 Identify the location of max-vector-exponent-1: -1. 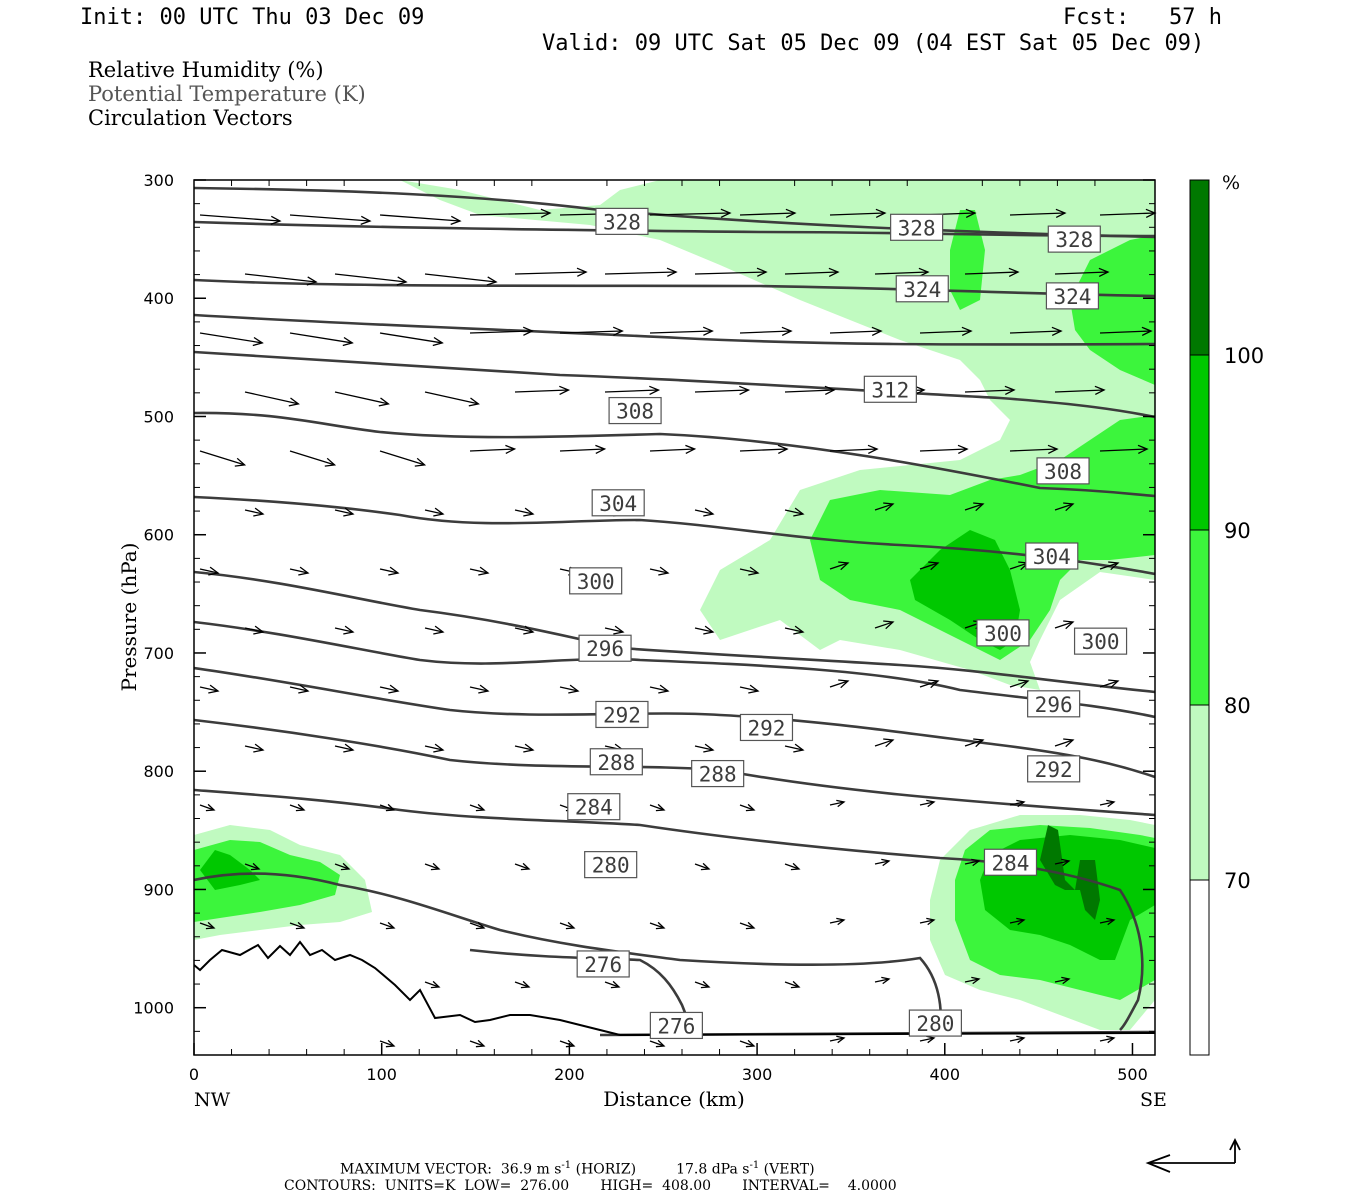
(566, 1165).